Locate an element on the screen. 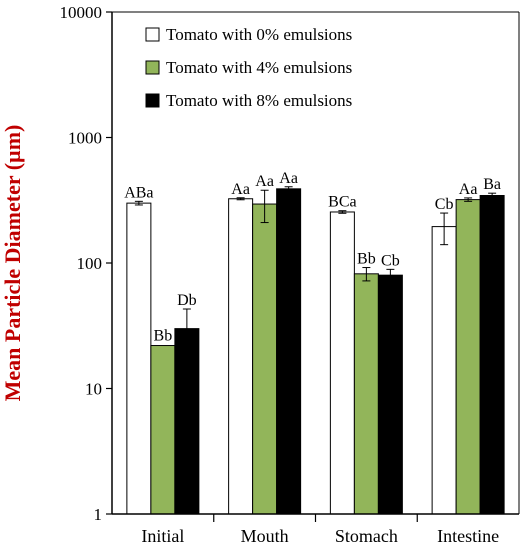 The height and width of the screenshot is (550, 526). y-tick-label: 1000 is located at coordinates (85, 138).